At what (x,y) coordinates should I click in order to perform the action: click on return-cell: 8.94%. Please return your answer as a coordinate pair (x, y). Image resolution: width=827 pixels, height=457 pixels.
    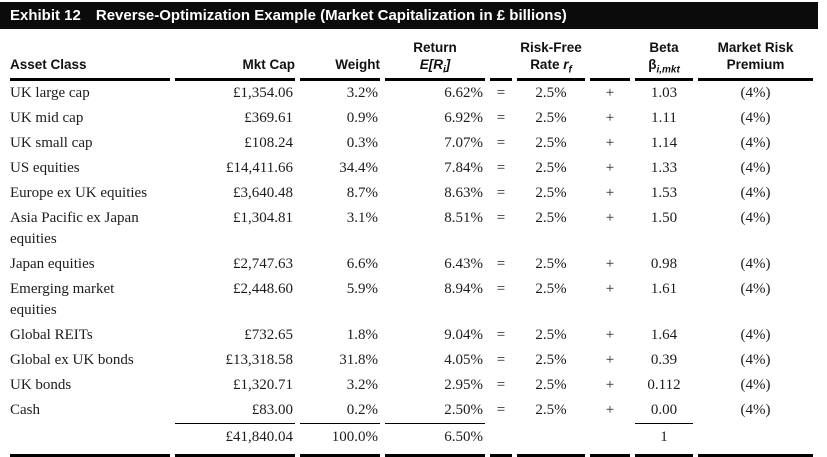
    Looking at the image, I should click on (463, 289).